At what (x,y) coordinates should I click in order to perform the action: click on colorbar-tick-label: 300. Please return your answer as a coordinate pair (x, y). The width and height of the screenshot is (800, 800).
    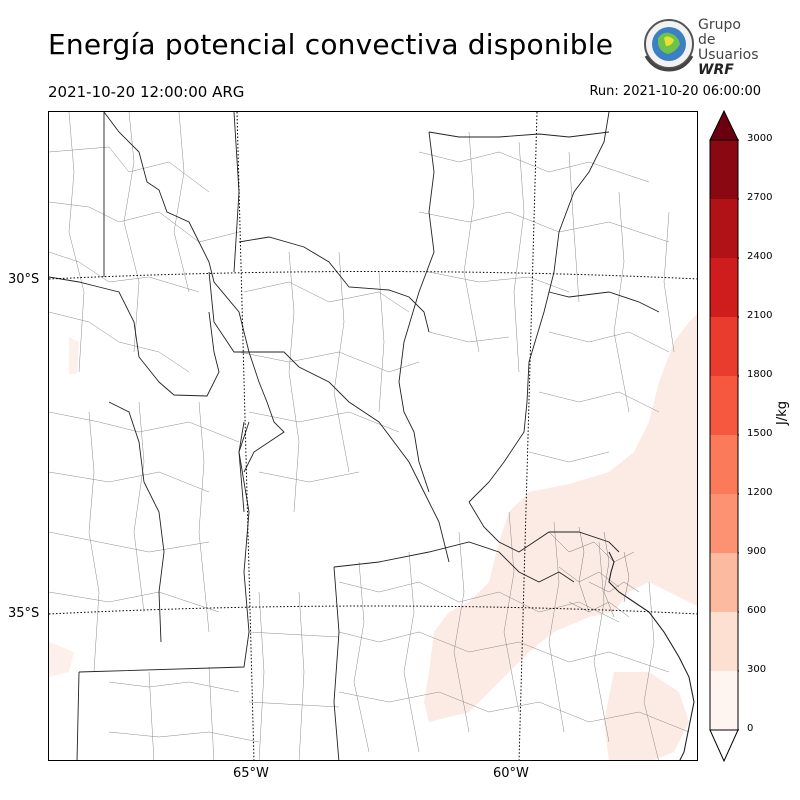
    Looking at the image, I should click on (757, 669).